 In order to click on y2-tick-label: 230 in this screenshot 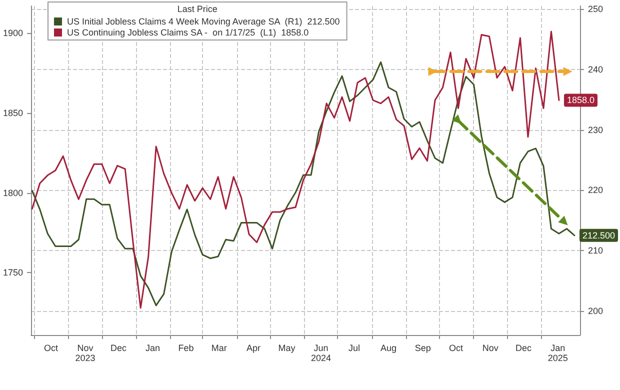, I will do `click(596, 129)`.